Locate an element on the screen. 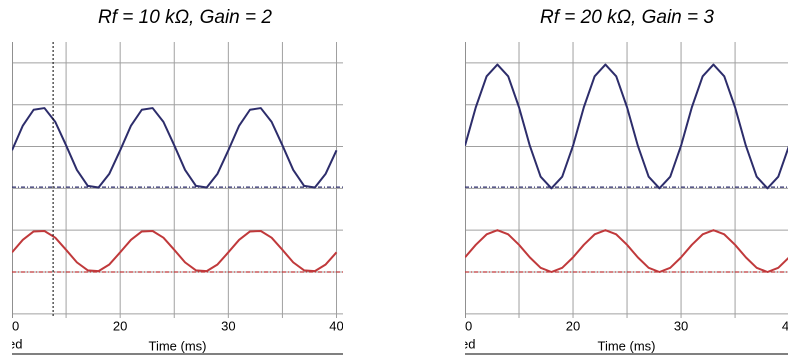  chart-title: Rf = 20 kΩ, Gain = 3 is located at coordinates (627, 17).